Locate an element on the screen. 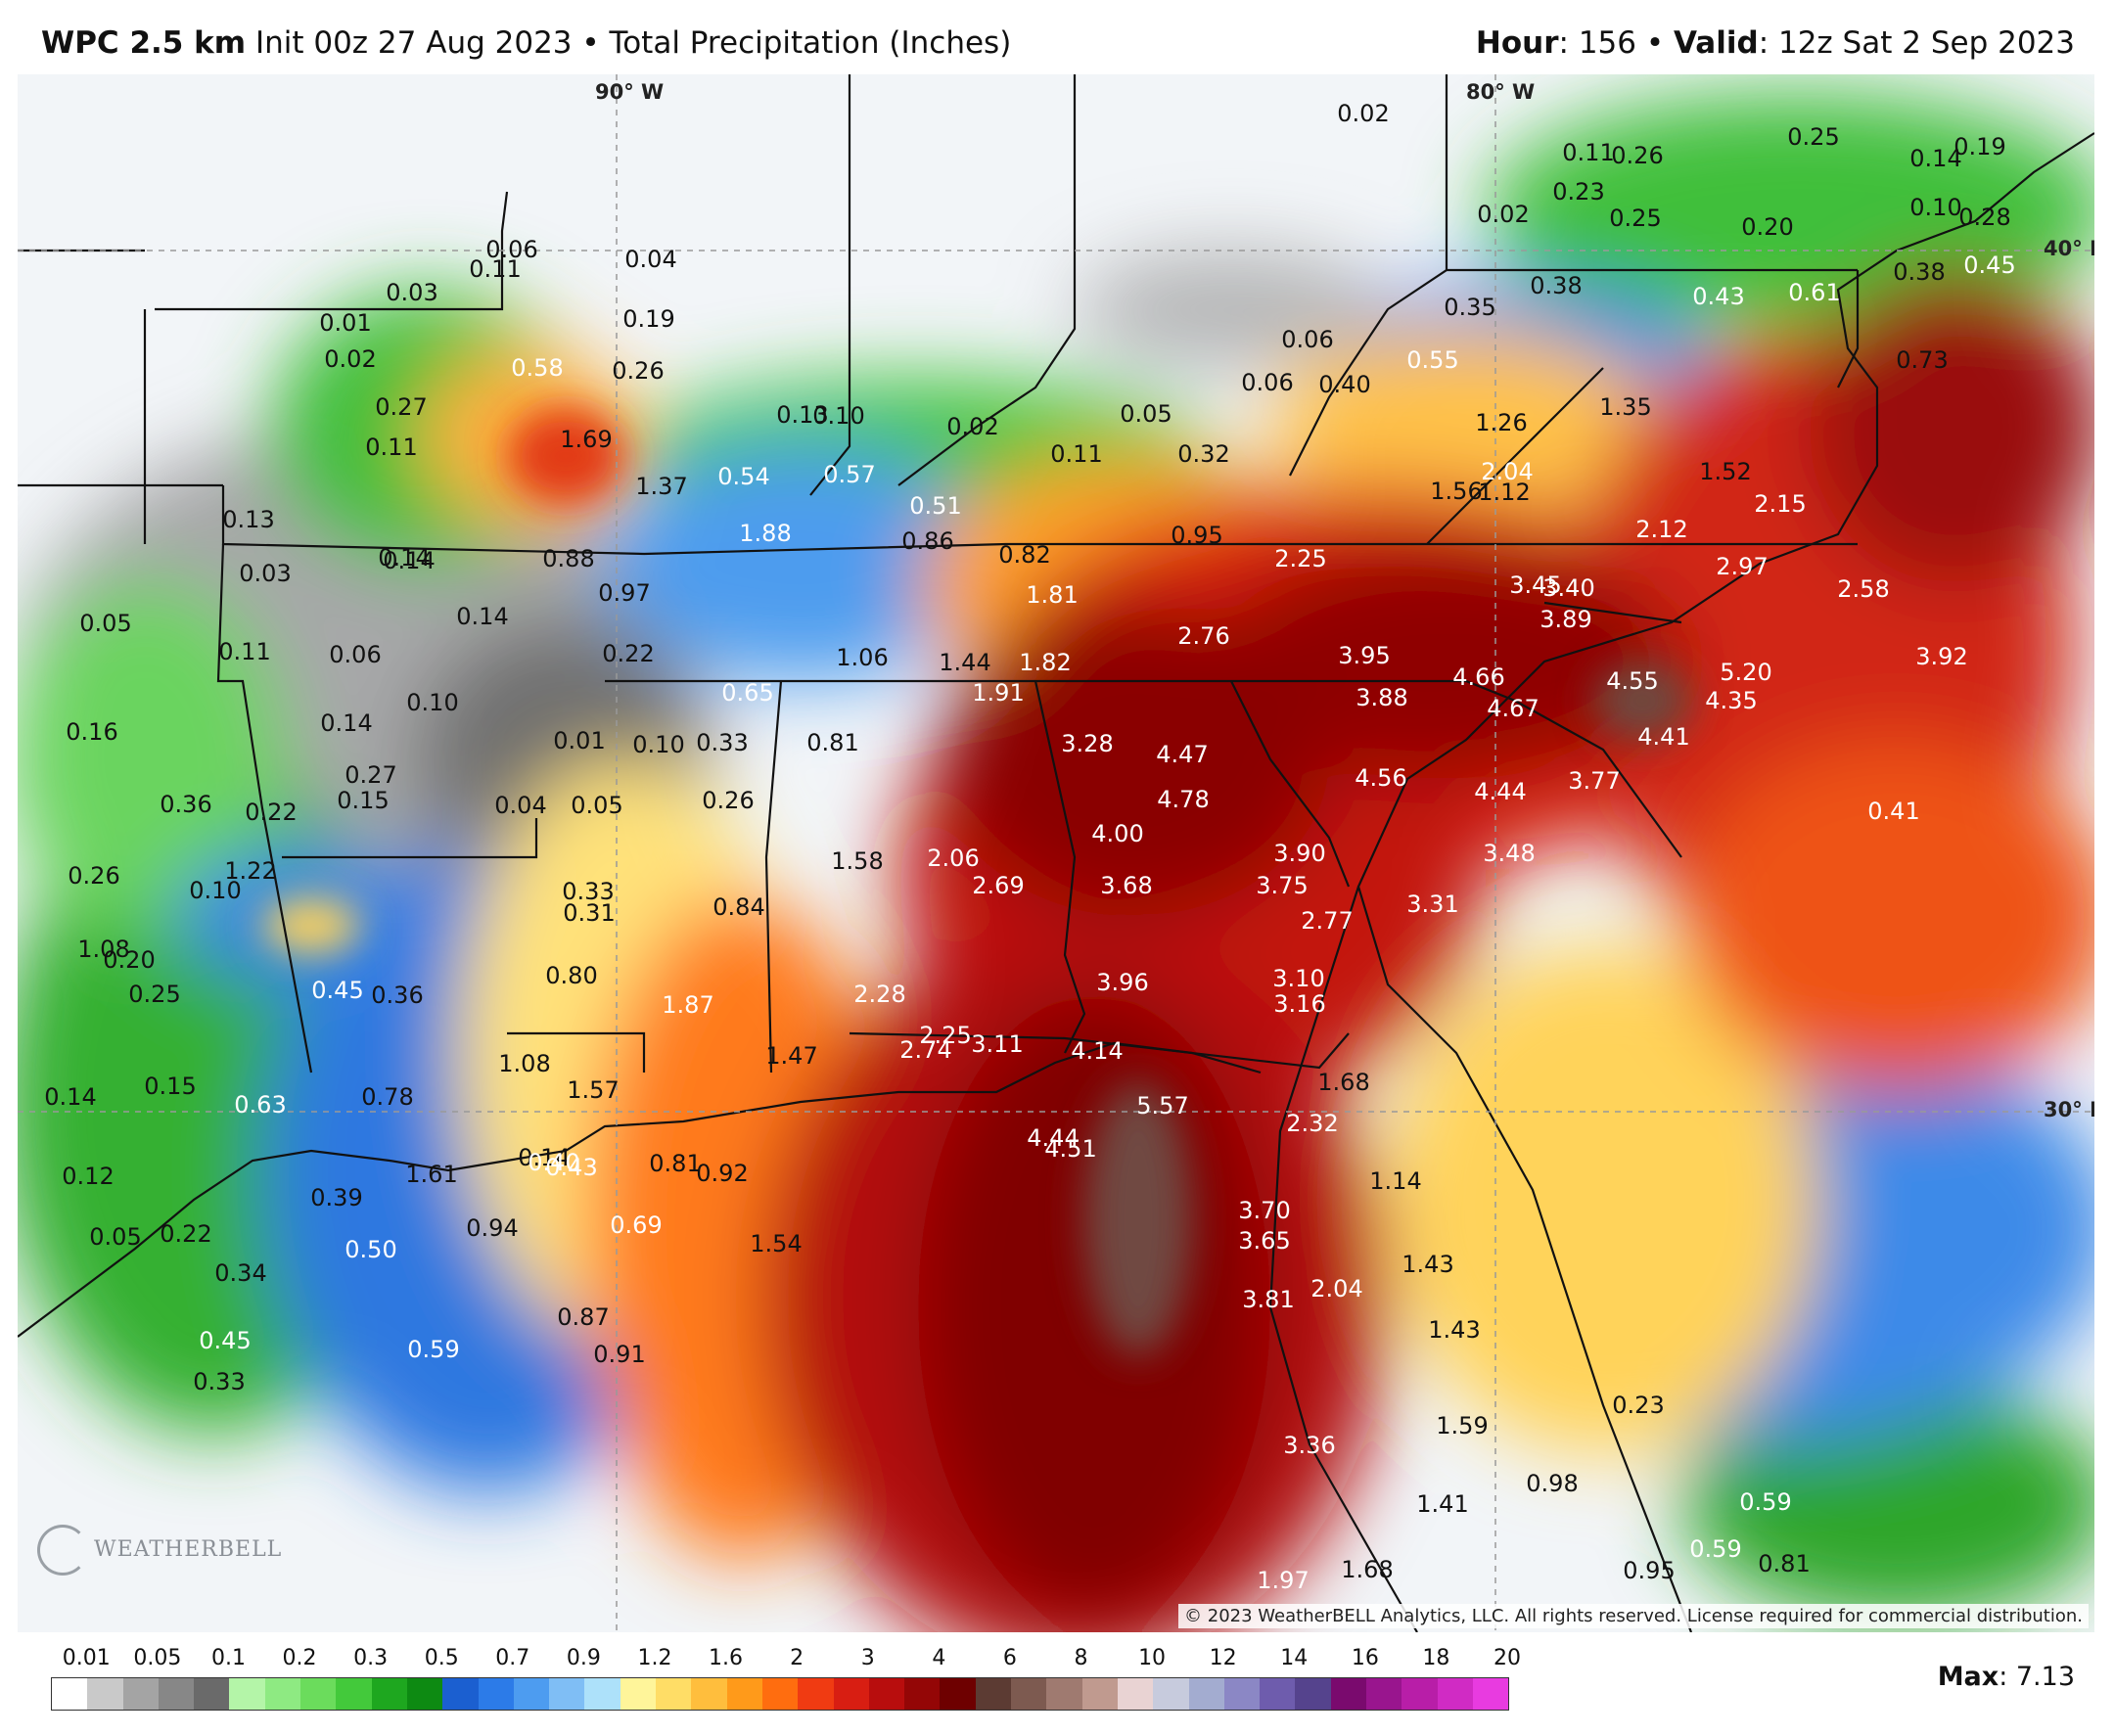 This screenshot has width=2114, height=1736. lat-30n-label: 30° N is located at coordinates (2069, 1109).